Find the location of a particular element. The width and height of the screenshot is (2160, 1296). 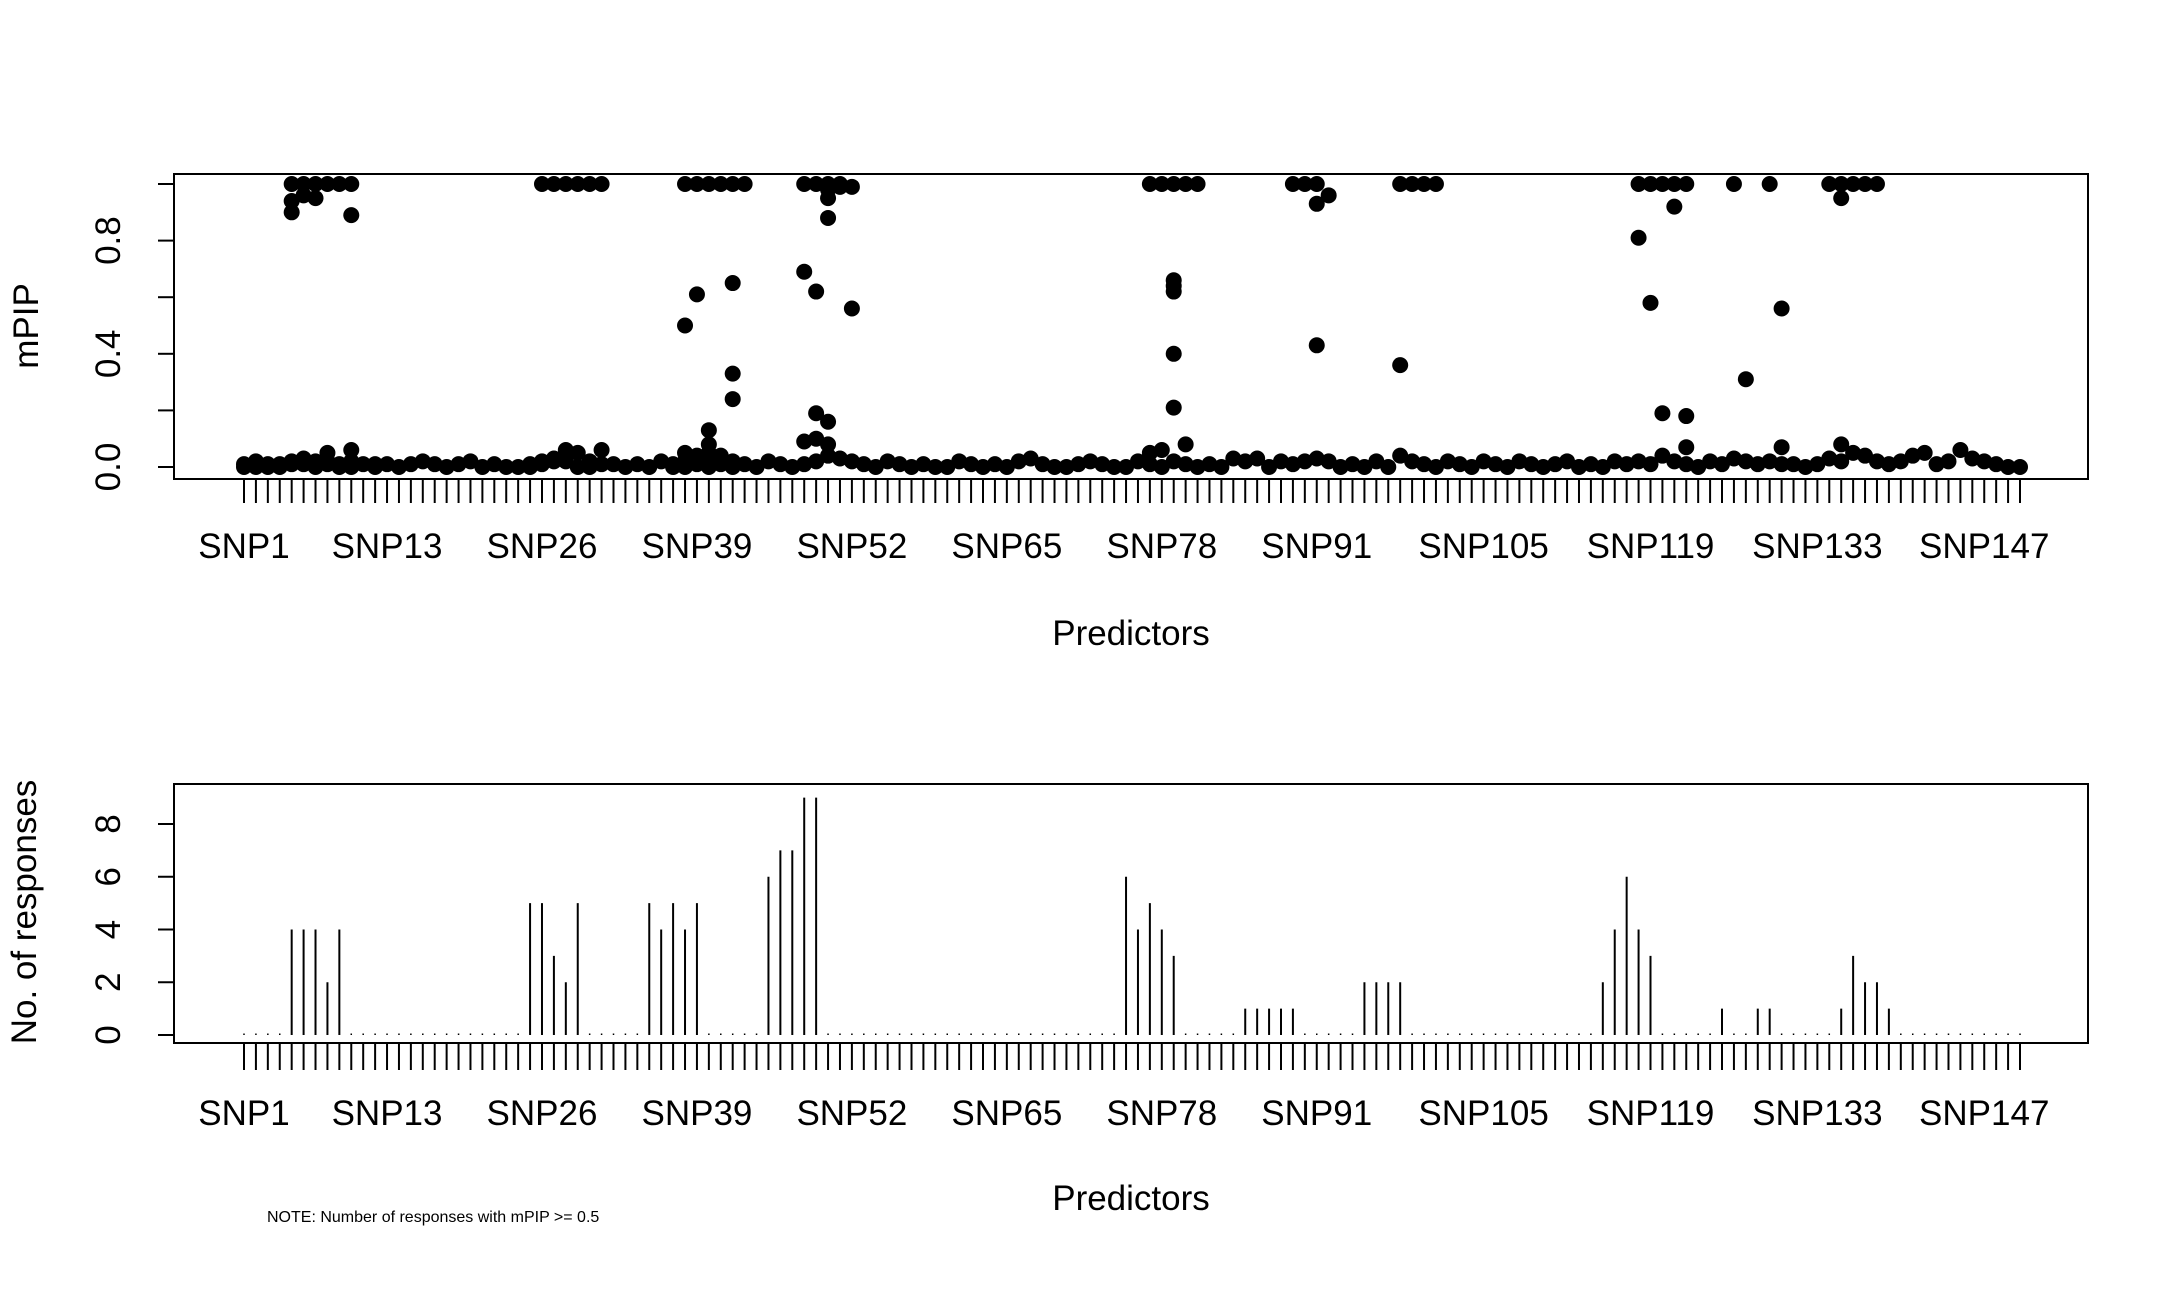

count-x-tick-label: SNP91 is located at coordinates (1316, 1113).